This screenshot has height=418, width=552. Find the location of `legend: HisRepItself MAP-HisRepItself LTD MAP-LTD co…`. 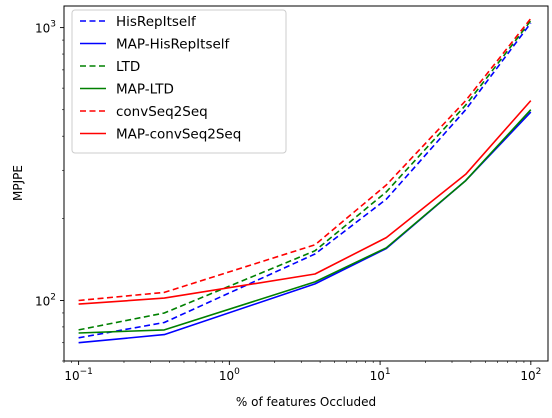

legend: HisRepItself MAP-HisRepItself LTD MAP-LTD co… is located at coordinates (179, 81).